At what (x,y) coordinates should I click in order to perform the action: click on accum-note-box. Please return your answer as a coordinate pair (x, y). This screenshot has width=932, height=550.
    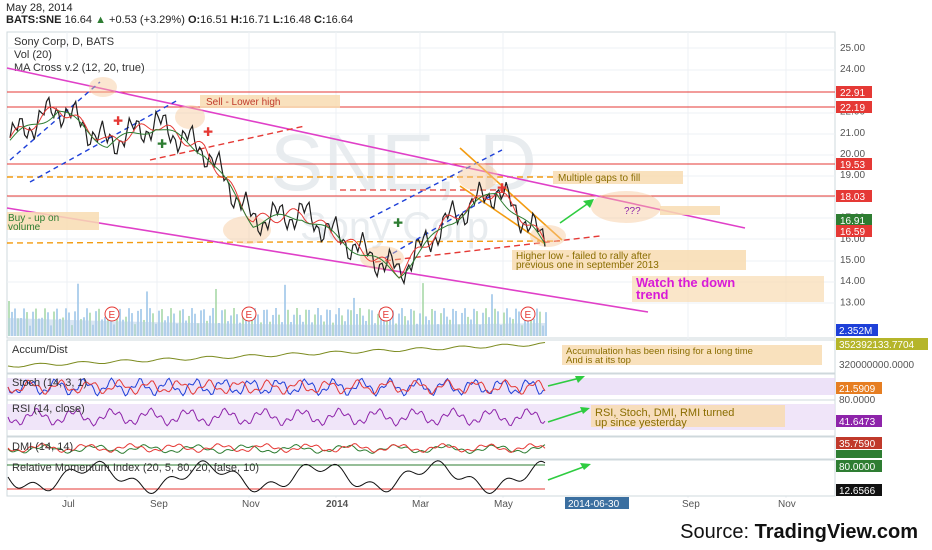
    Looking at the image, I should click on (692, 355).